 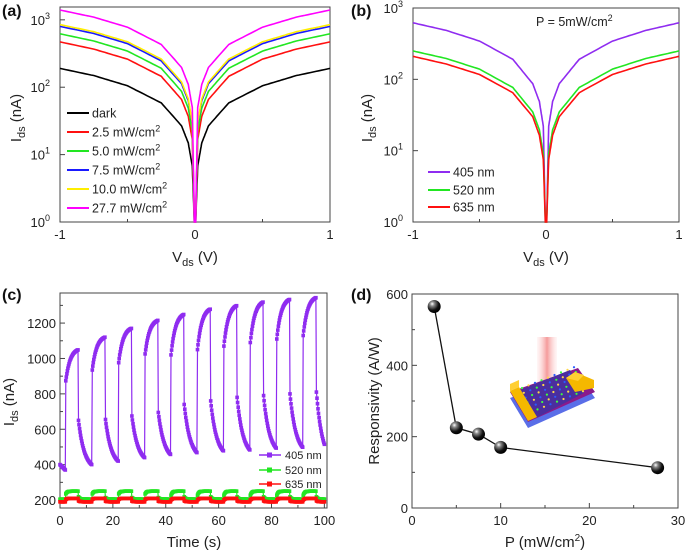 What do you see at coordinates (369, 118) in the screenshot?
I see `ylabel-b: Ids (nA)` at bounding box center [369, 118].